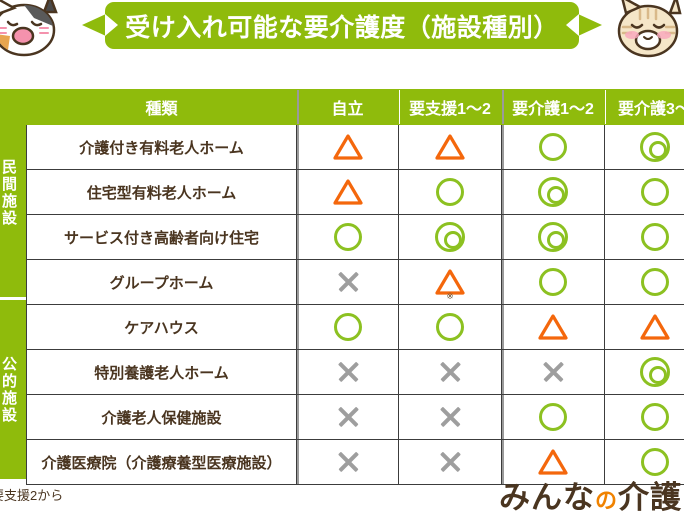 Image resolution: width=684 pixels, height=513 pixels. Describe the element at coordinates (161, 462) in the screenshot. I see `facility-name-cell: 介護医療院（介護療養型医療施設）` at that location.